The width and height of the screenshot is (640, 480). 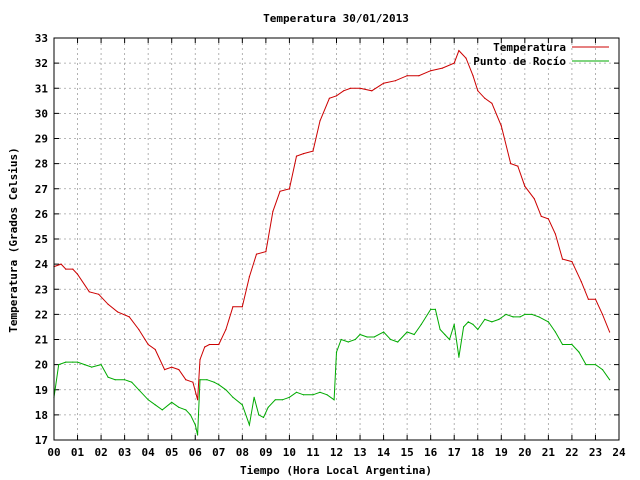 I want to click on y-tick-label: 24, so click(x=42, y=264).